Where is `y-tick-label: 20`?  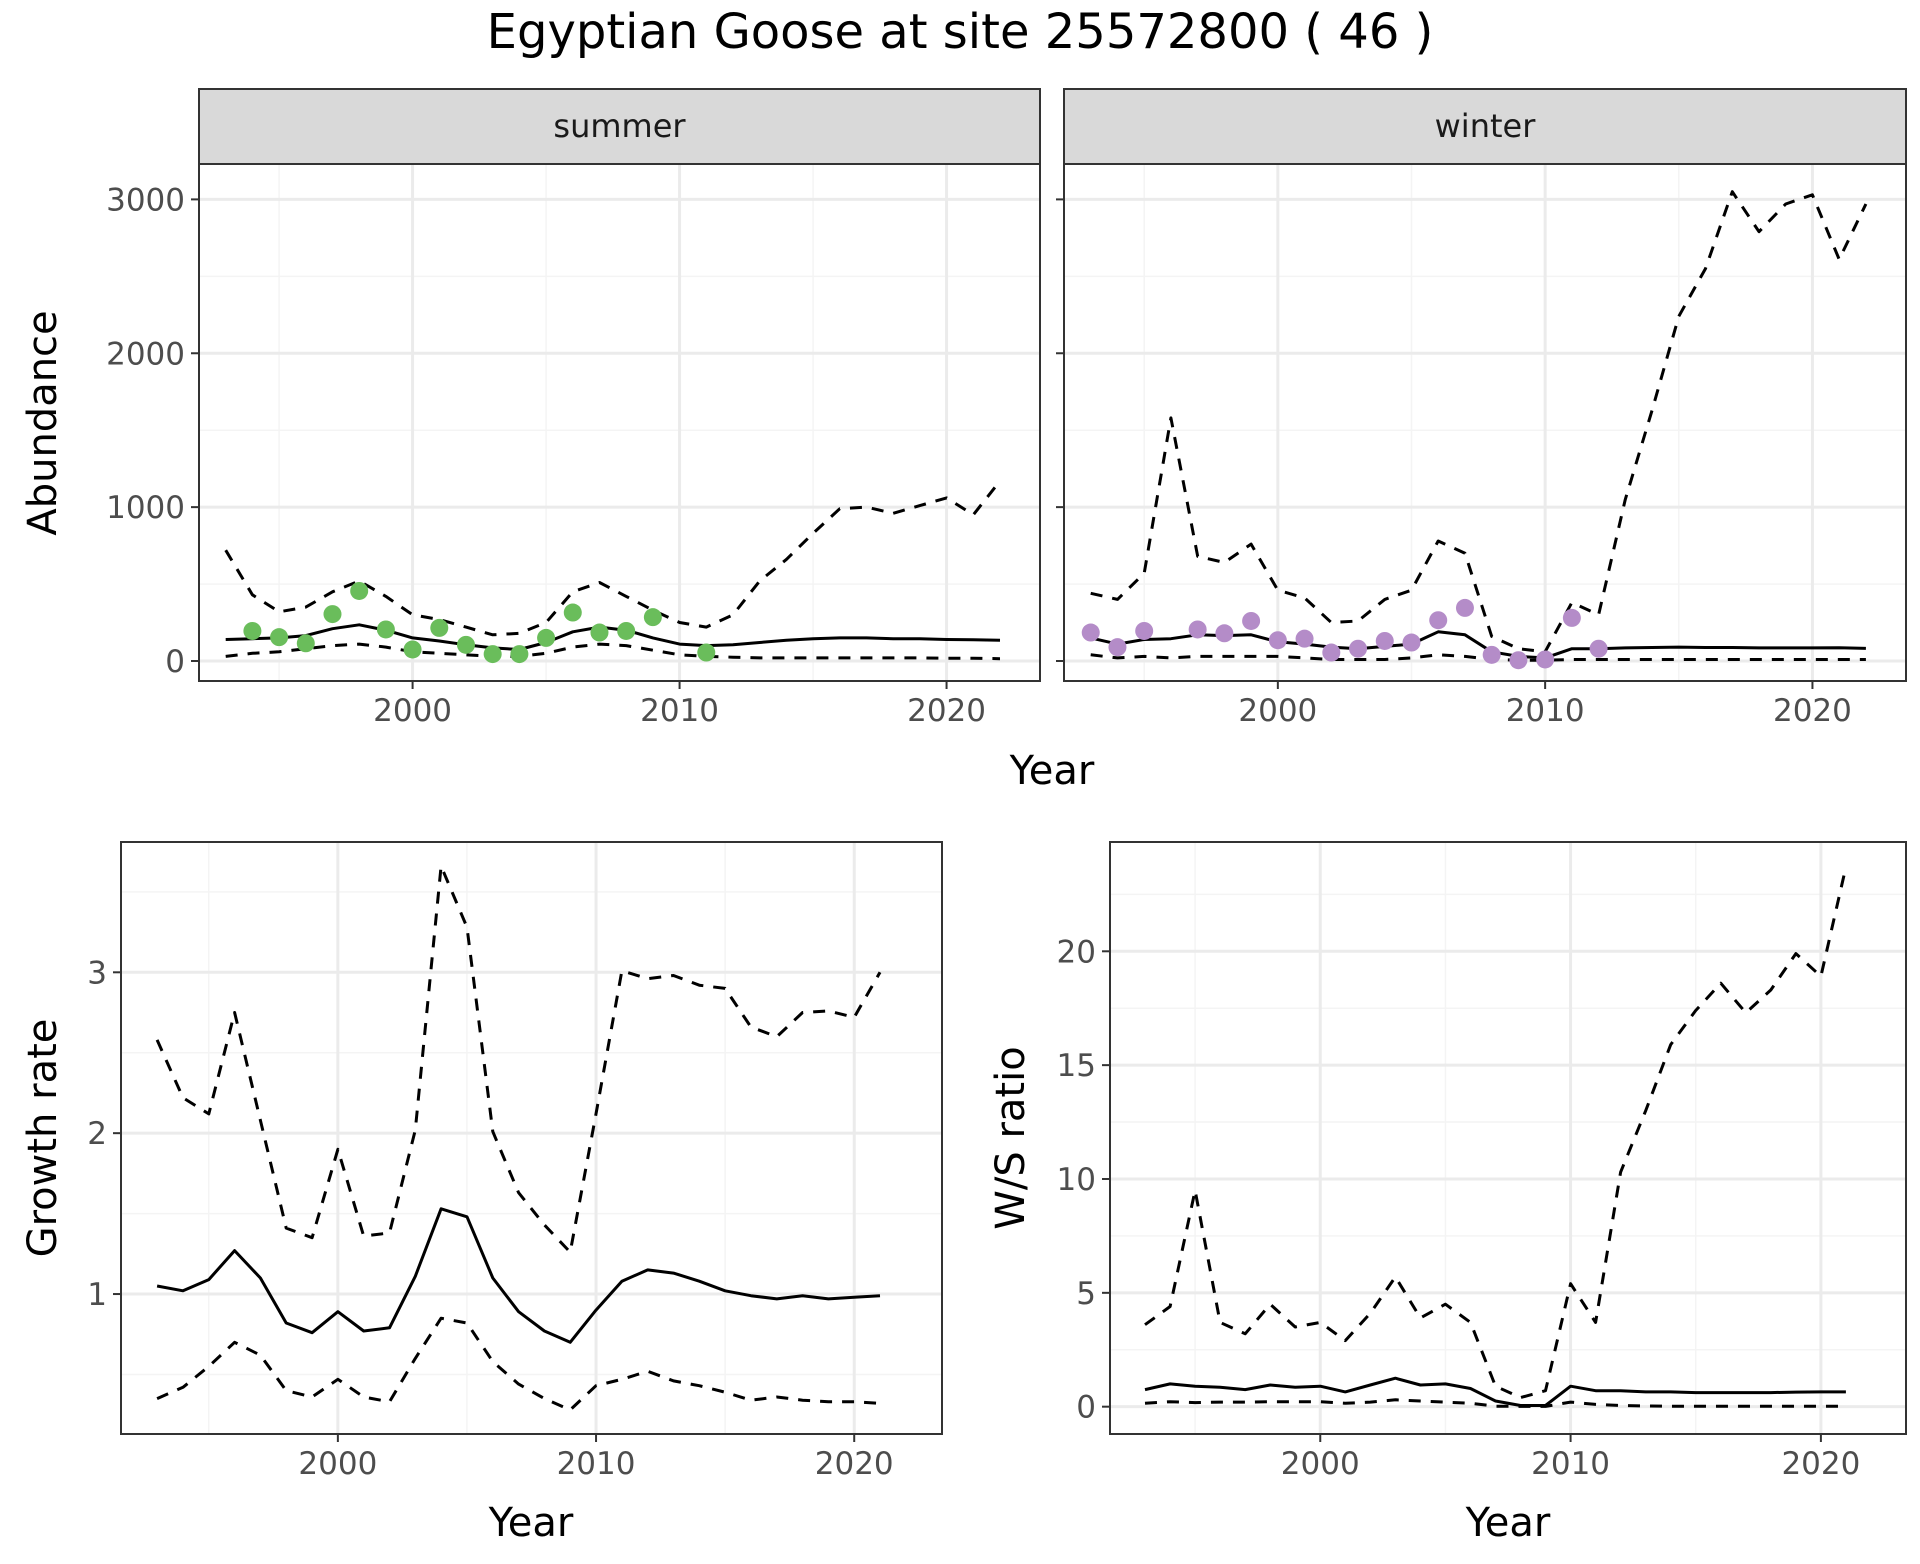 y-tick-label: 20 is located at coordinates (1076, 952).